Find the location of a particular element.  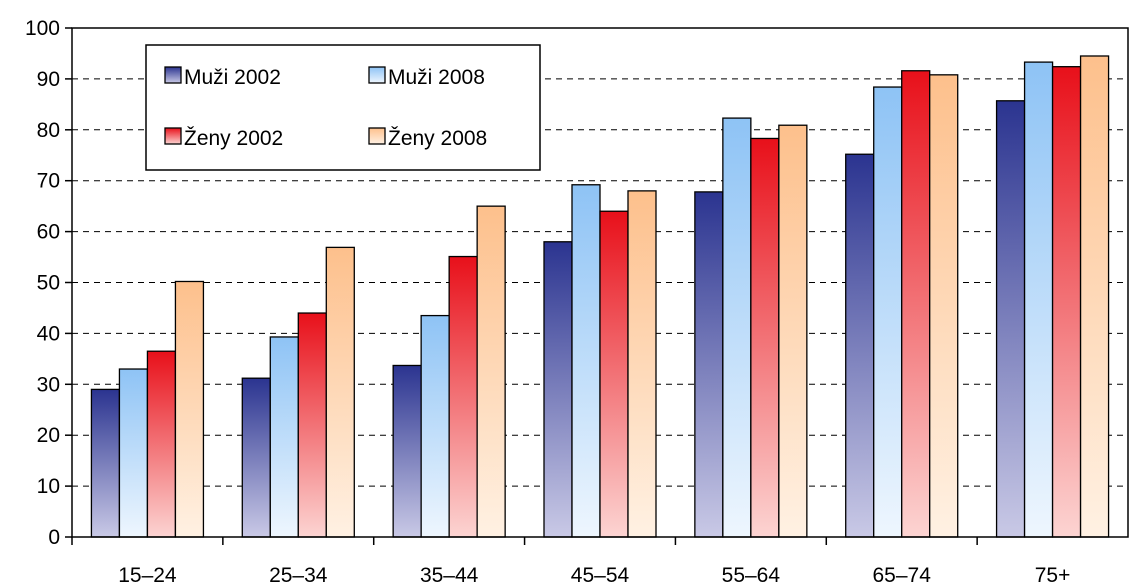

y-tick-label: 20 is located at coordinates (48, 435).